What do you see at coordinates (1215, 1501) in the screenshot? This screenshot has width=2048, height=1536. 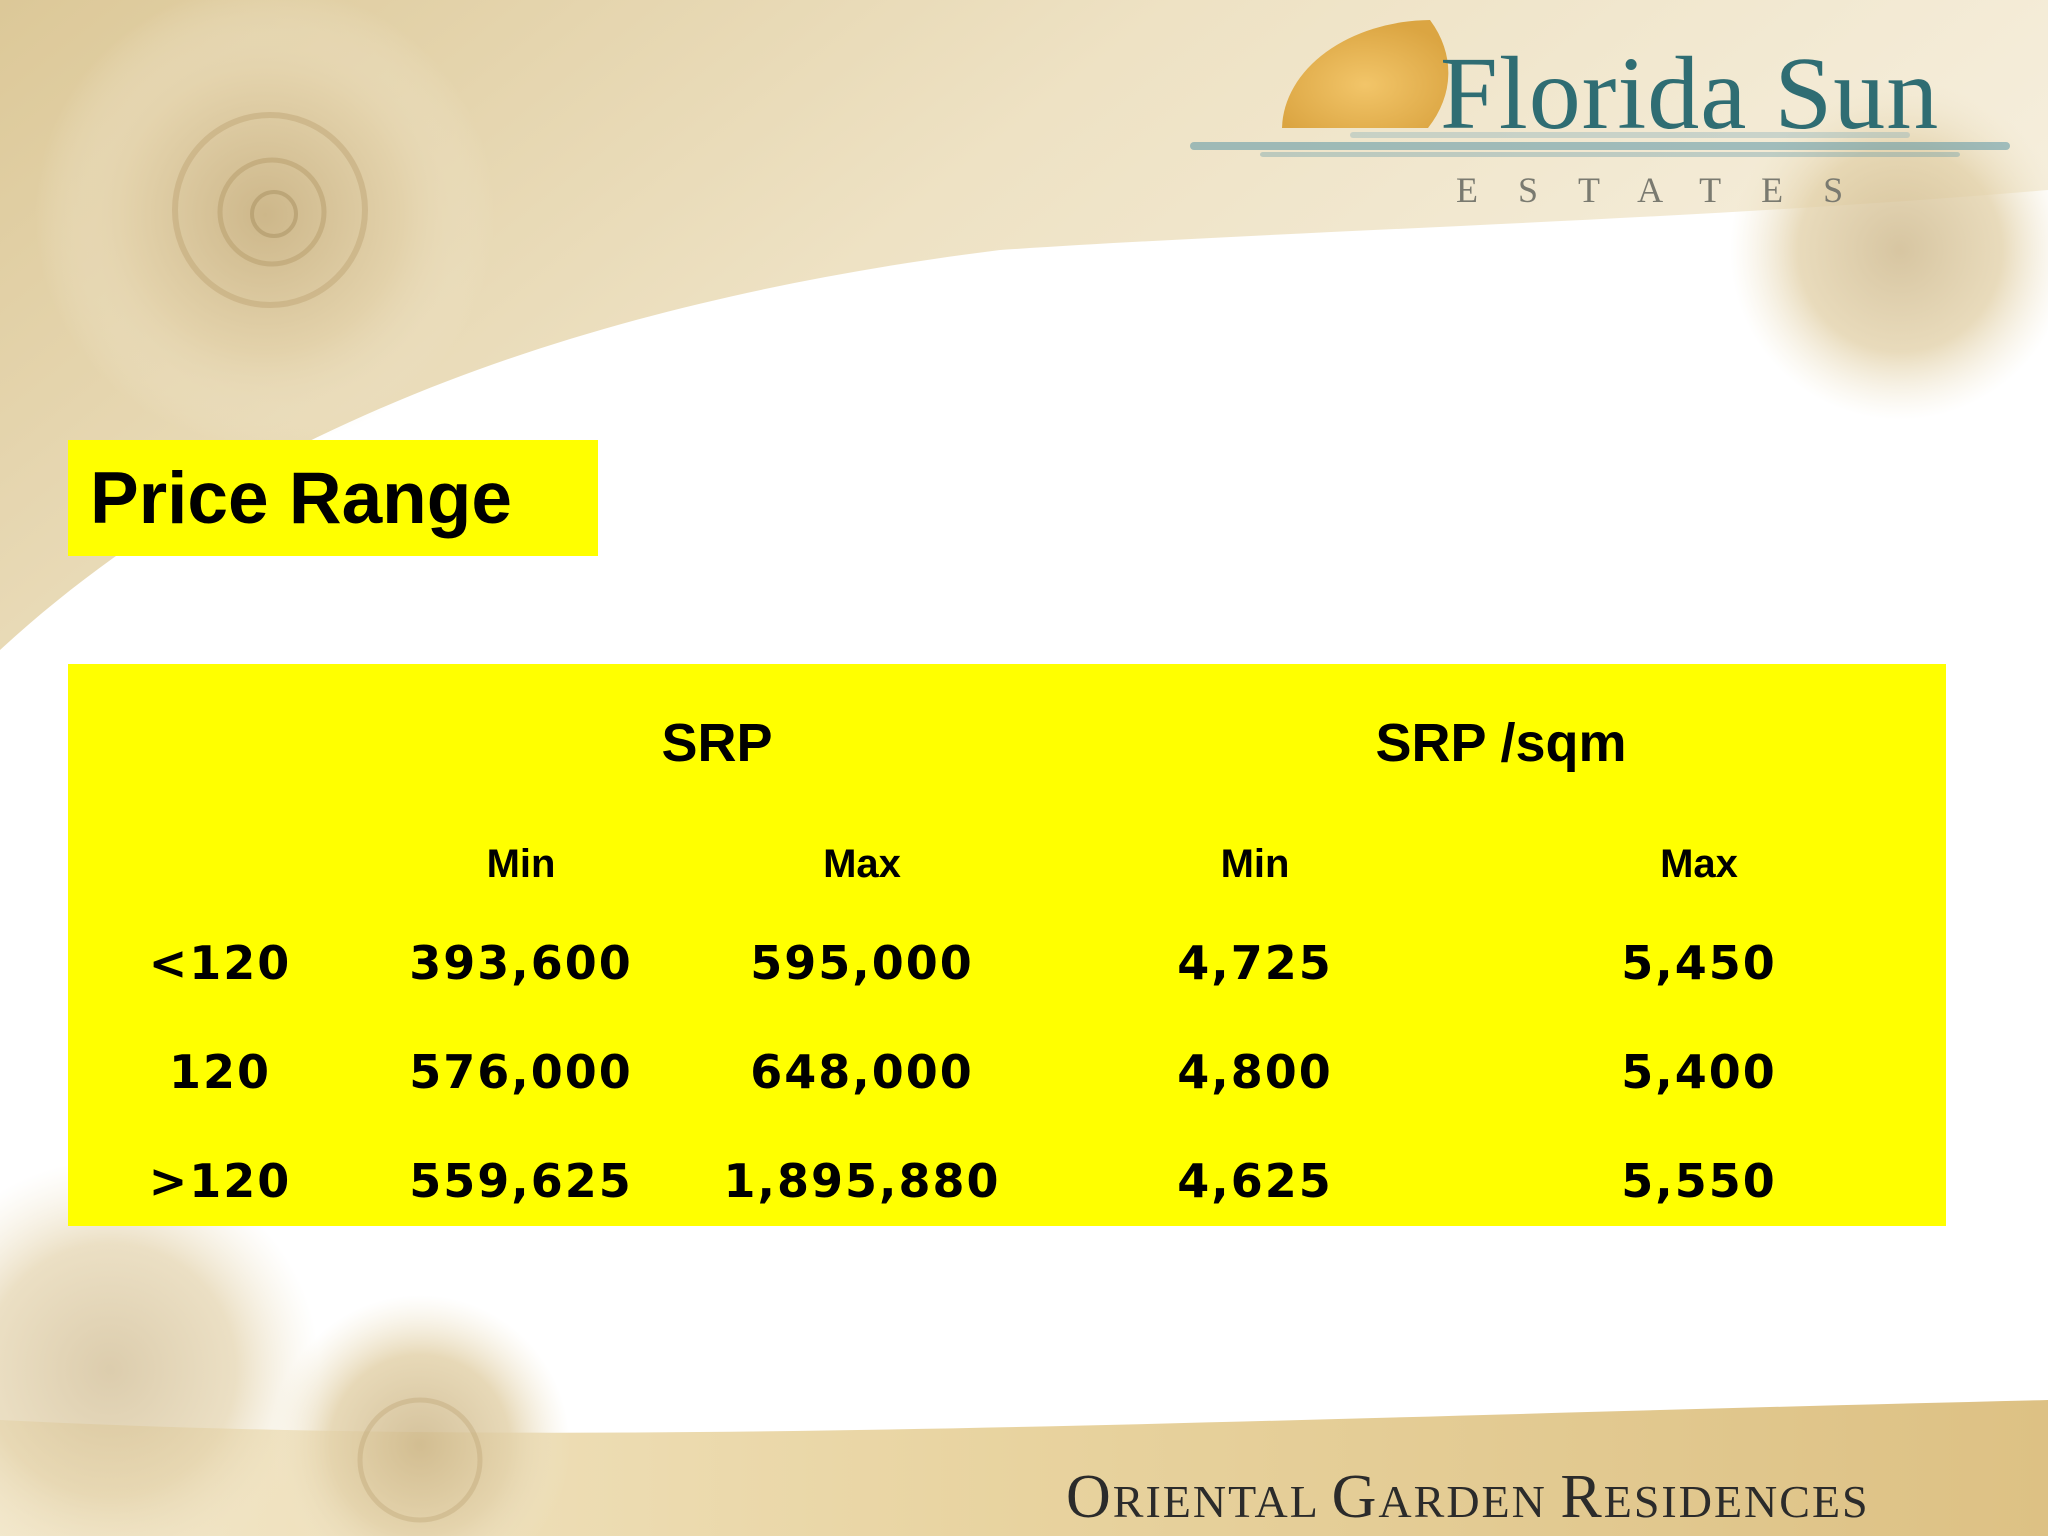 I see `footer-word-rest: RIENTAL` at bounding box center [1215, 1501].